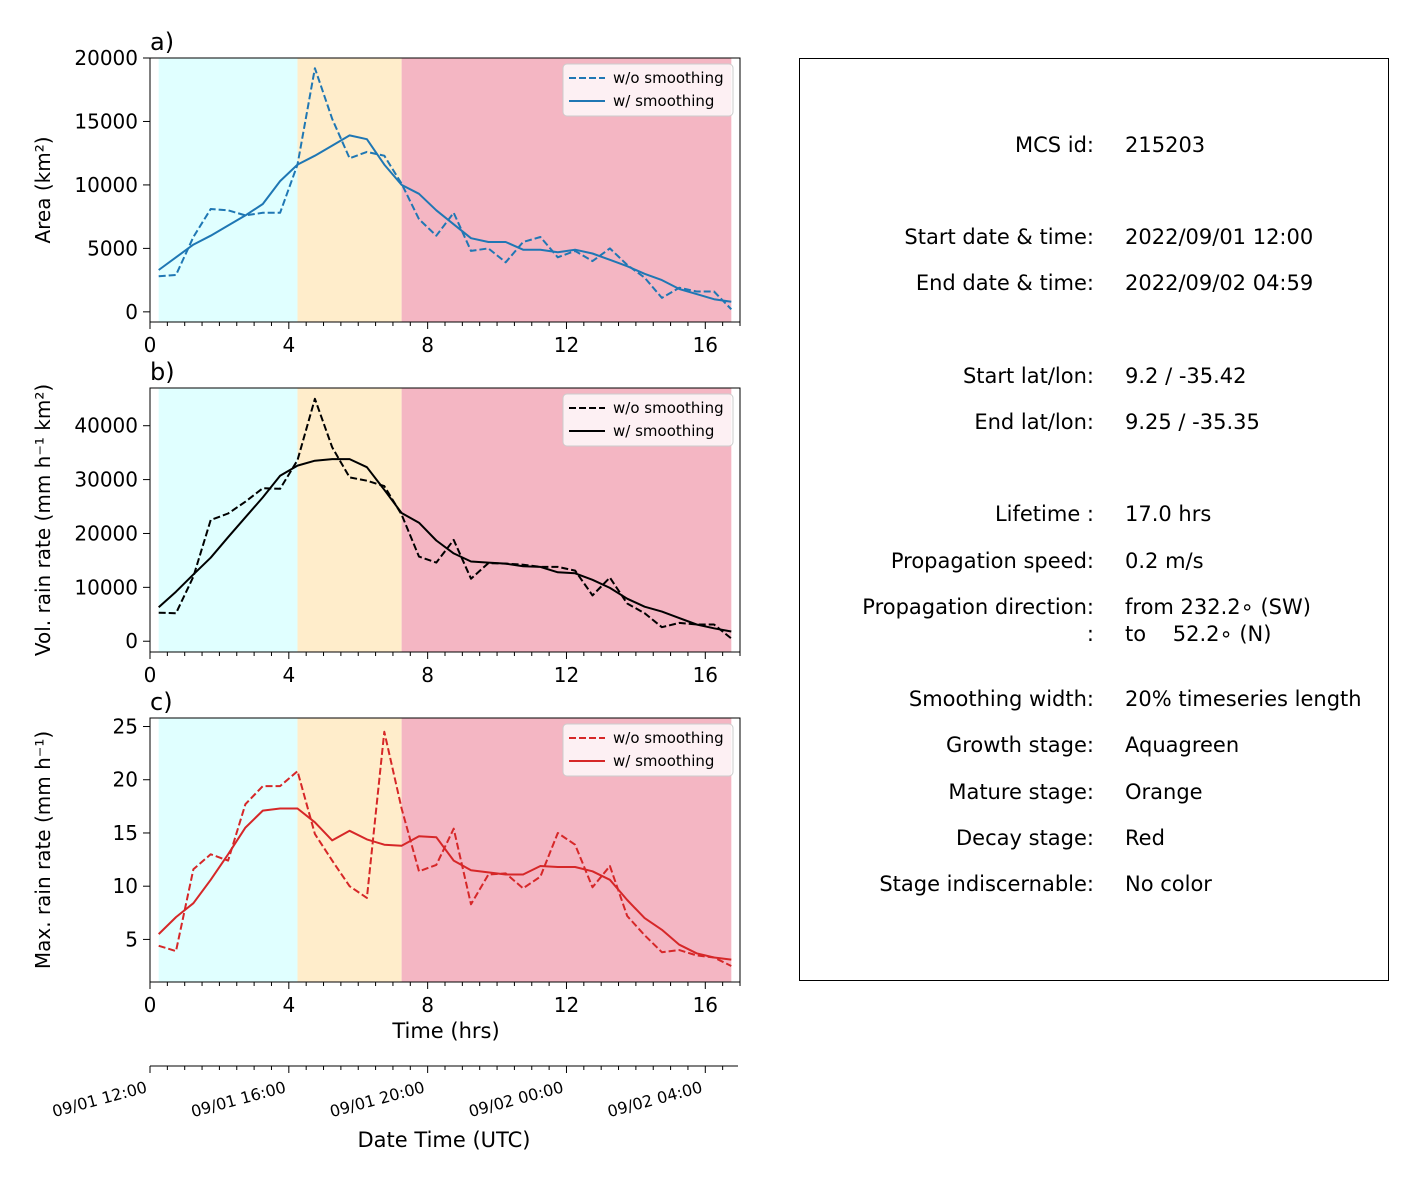  What do you see at coordinates (99, 1100) in the screenshot?
I see `date-tick-label: 09/01 12:00` at bounding box center [99, 1100].